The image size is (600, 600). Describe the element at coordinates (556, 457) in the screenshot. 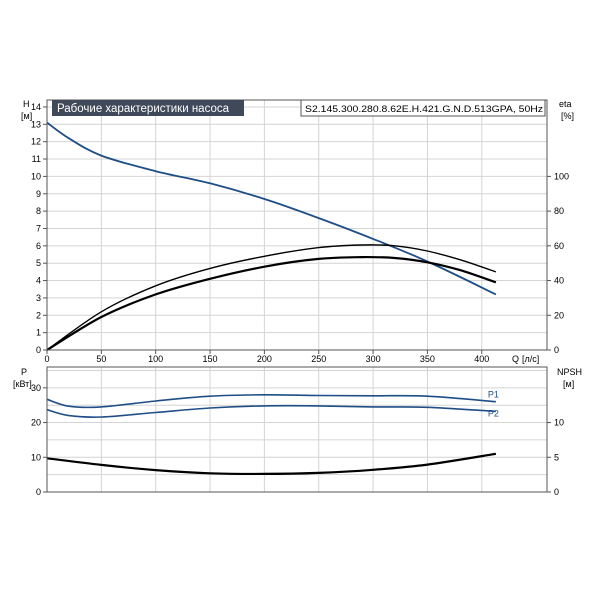

I see `y2-tick-label: 5` at that location.